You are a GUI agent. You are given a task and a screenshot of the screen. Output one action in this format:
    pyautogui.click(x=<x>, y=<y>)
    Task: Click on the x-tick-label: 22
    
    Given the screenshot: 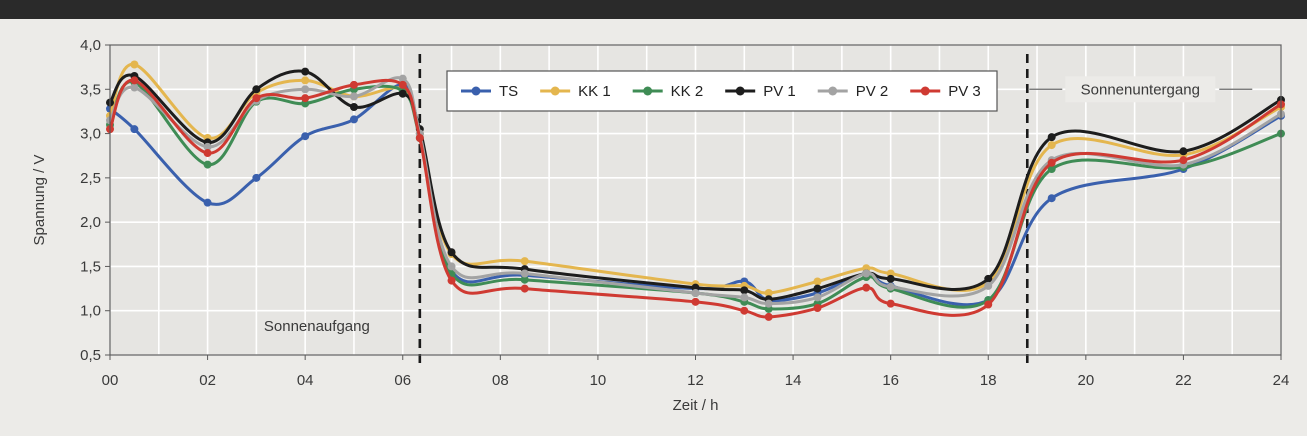 What is the action you would take?
    pyautogui.click(x=1183, y=380)
    